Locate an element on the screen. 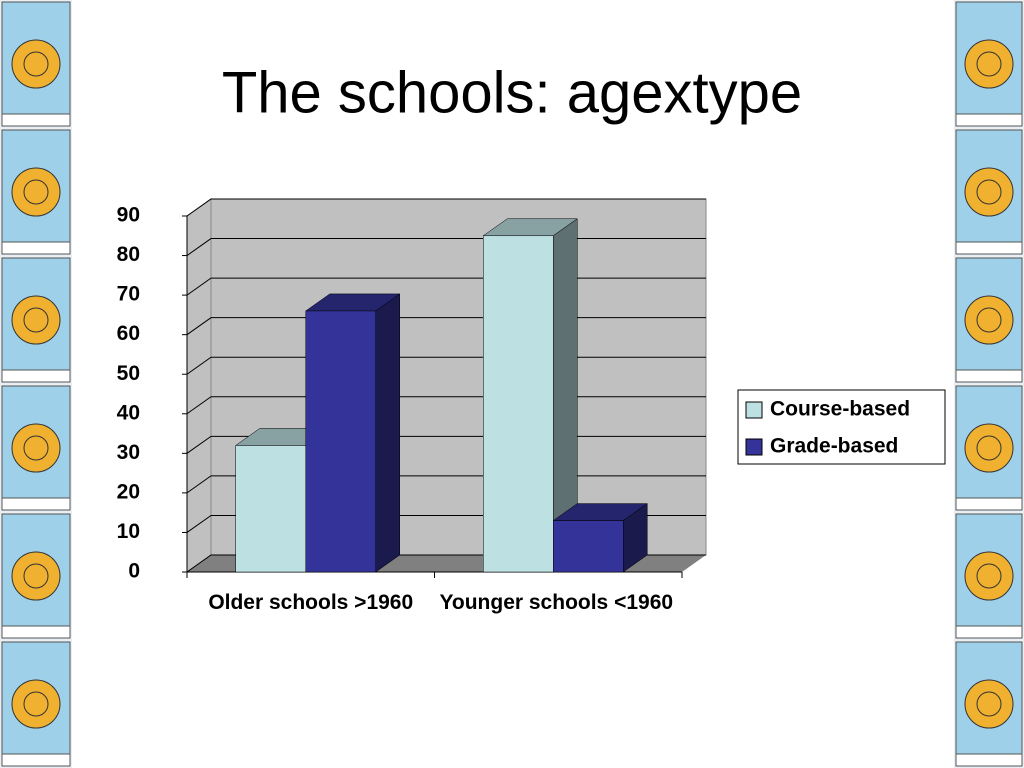  side-wall is located at coordinates (199, 385).